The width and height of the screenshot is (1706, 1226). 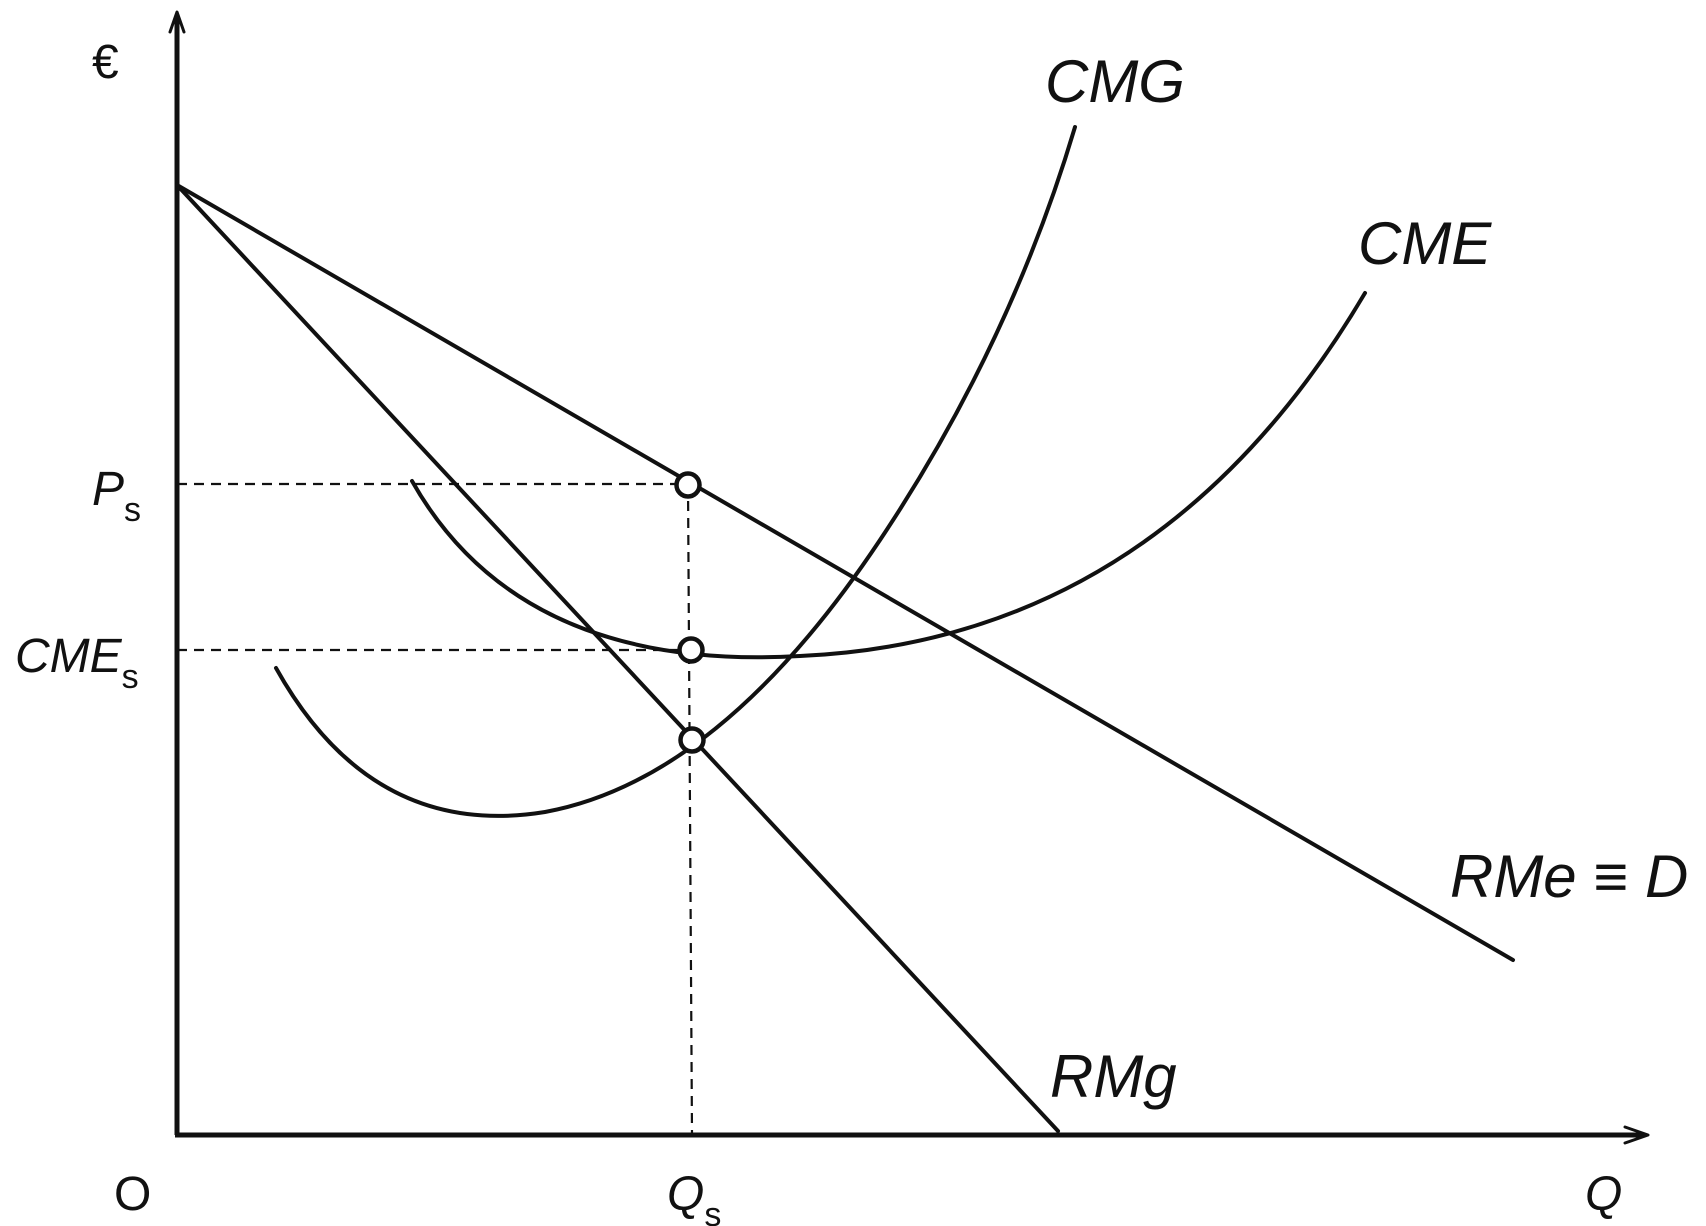 I want to click on average-cost-level-label: CMEs, so click(x=77, y=663).